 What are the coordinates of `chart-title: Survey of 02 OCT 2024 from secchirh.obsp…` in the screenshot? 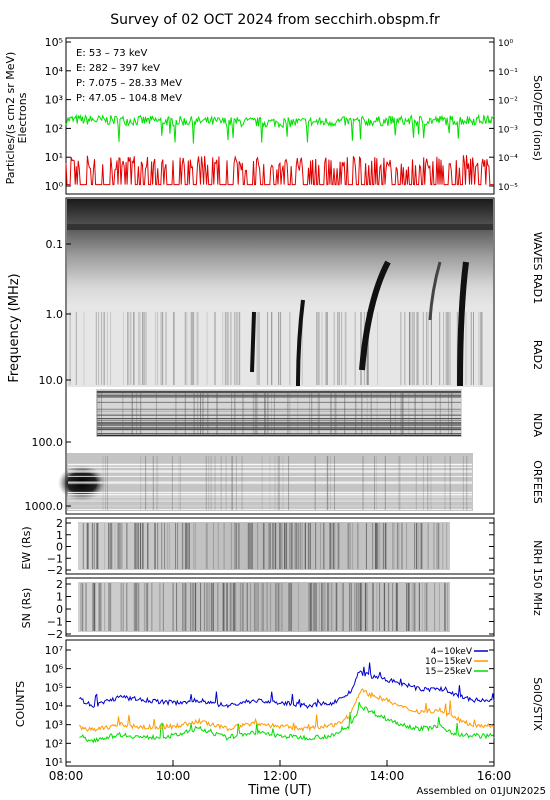 It's located at (275, 20).